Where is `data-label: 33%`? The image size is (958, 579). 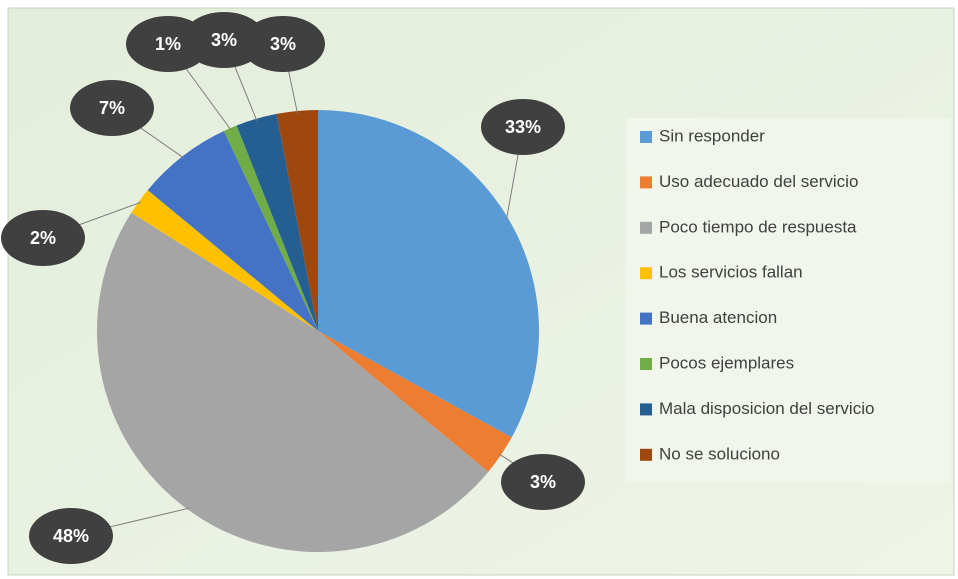 data-label: 33% is located at coordinates (523, 127).